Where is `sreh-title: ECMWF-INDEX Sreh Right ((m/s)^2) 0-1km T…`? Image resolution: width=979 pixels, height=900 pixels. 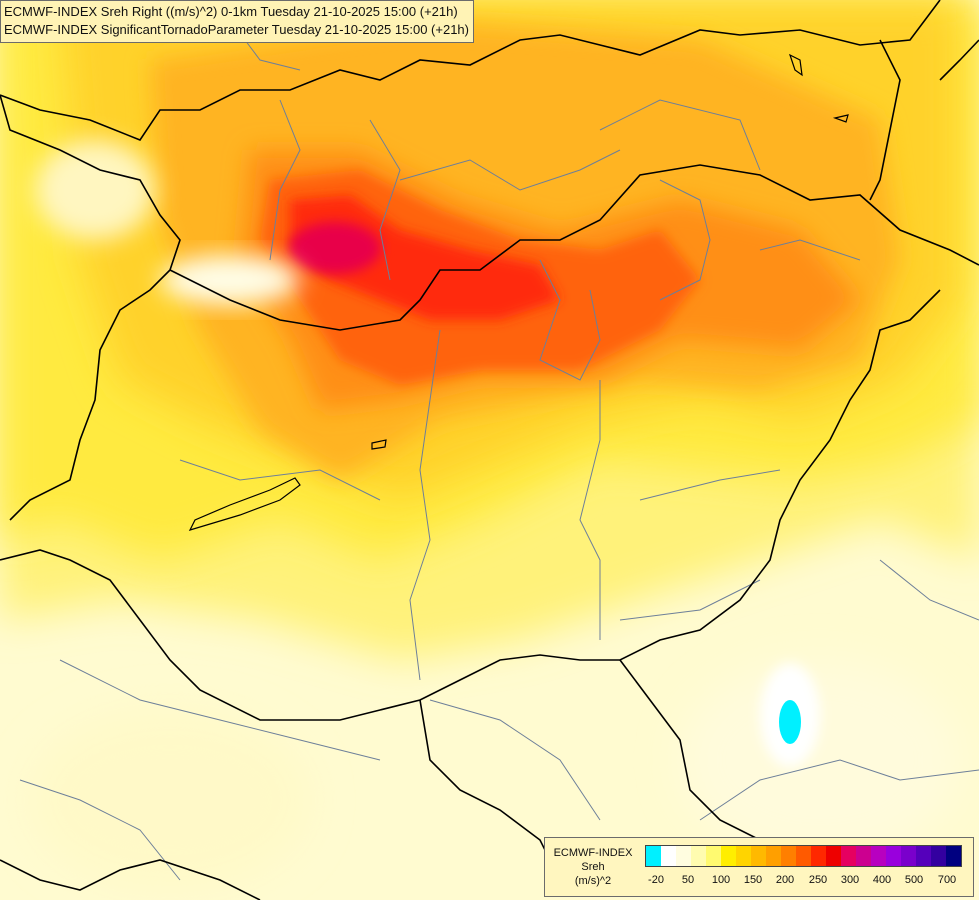 sreh-title: ECMWF-INDEX Sreh Right ((m/s)^2) 0-1km T… is located at coordinates (231, 11).